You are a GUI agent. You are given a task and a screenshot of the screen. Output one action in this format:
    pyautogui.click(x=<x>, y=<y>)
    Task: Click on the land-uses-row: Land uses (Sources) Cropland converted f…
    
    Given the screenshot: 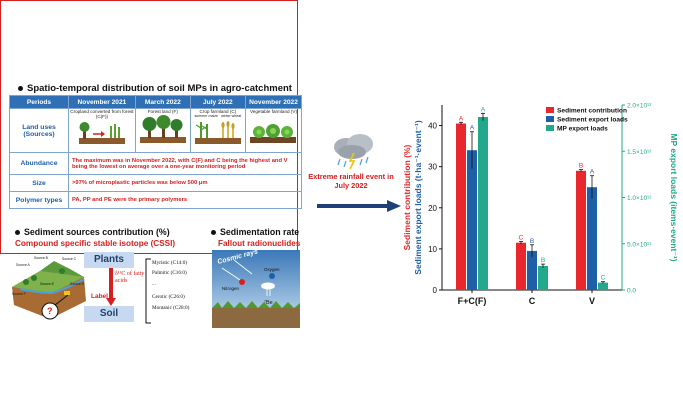 What is the action you would take?
    pyautogui.click(x=156, y=130)
    